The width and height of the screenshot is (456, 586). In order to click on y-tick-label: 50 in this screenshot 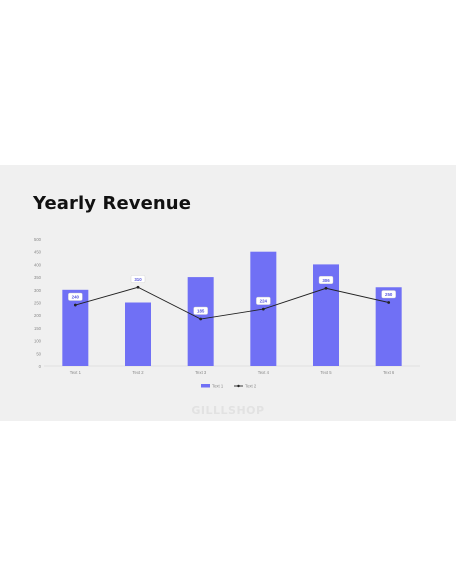, I will do `click(38, 353)`.